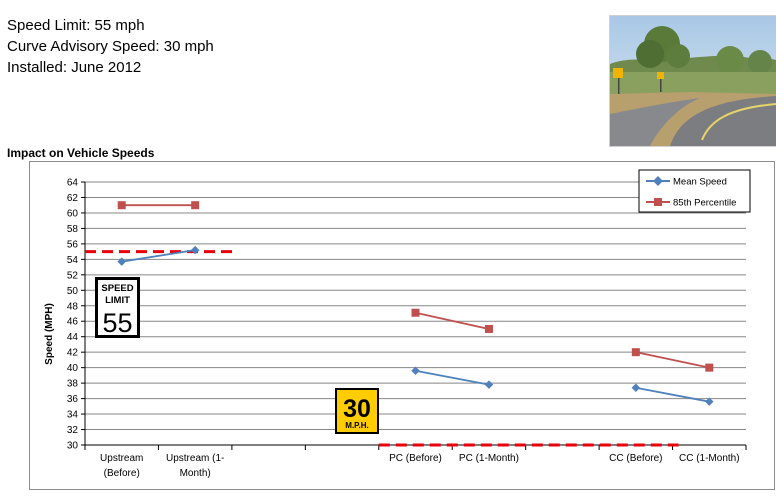 This screenshot has height=497, width=776. I want to click on x-tick-label: (Before), so click(122, 473).